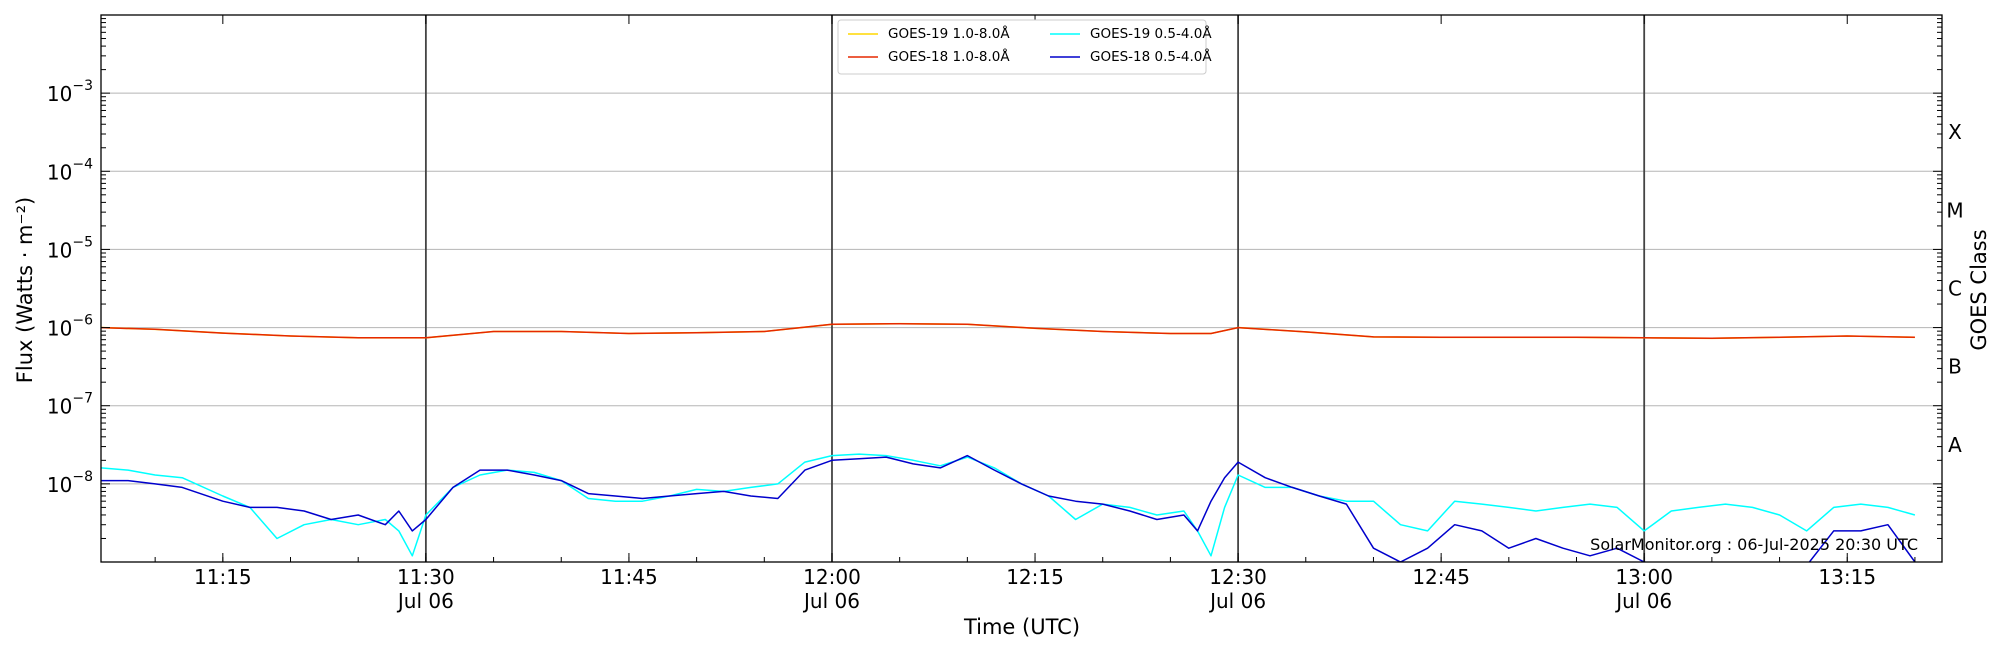 The image size is (2000, 650). Describe the element at coordinates (1847, 577) in the screenshot. I see `x-tick-label: 13:15` at that location.